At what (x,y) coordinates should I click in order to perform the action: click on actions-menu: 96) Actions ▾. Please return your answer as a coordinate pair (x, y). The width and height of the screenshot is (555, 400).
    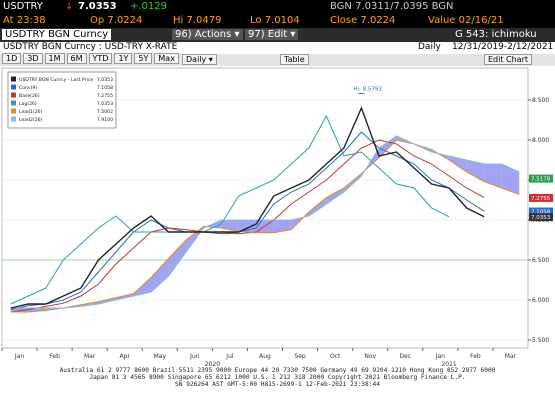
    Looking at the image, I should click on (207, 34).